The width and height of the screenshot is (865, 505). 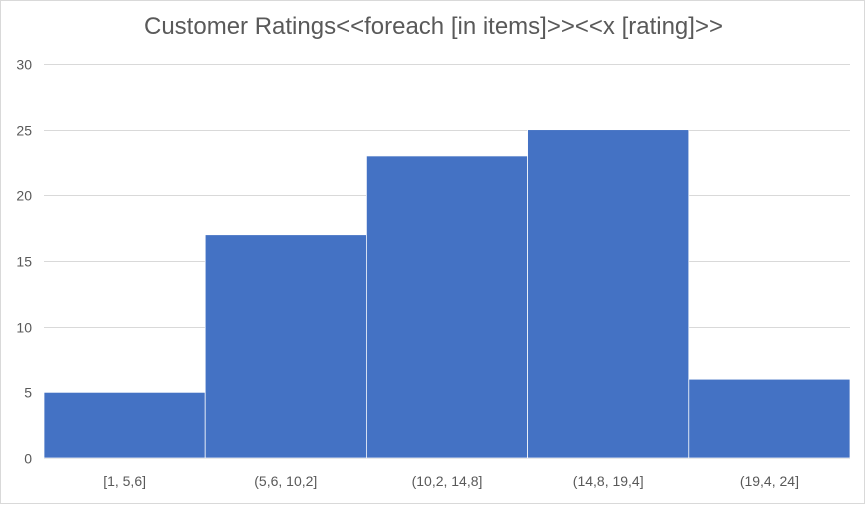 What do you see at coordinates (24, 65) in the screenshot?
I see `y-tick-label: 30` at bounding box center [24, 65].